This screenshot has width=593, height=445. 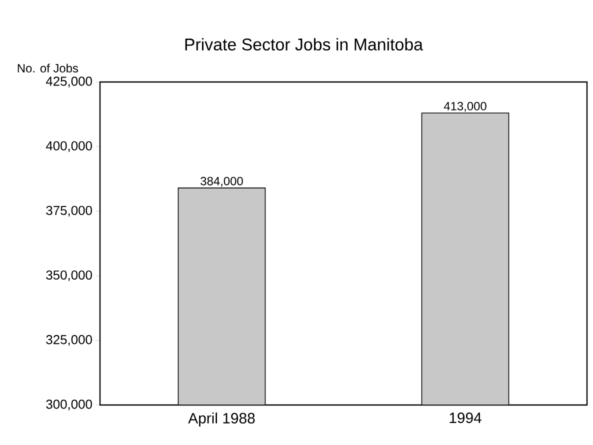 I want to click on y-tick-label: 375,000, so click(x=69, y=211).